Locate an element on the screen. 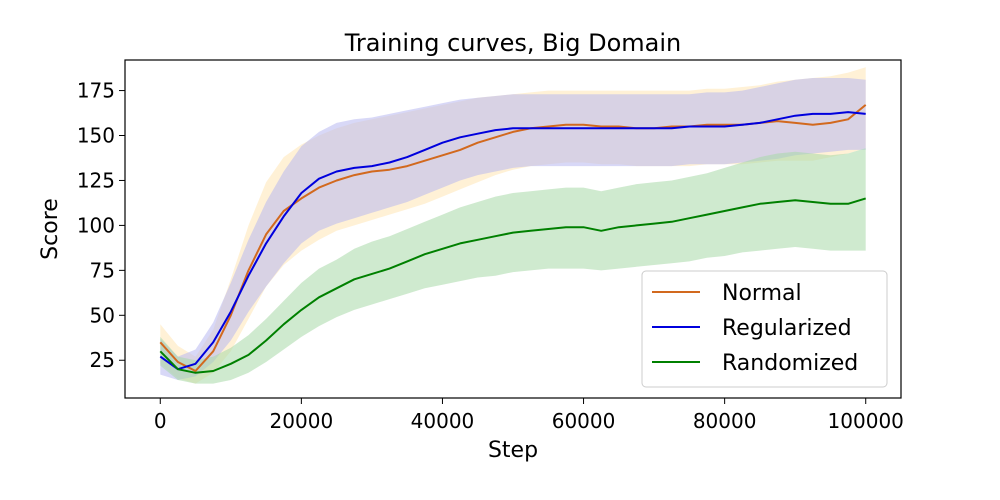  y-axis-ticks: 25 50 75 100 125 150 175 is located at coordinates (101, 225).